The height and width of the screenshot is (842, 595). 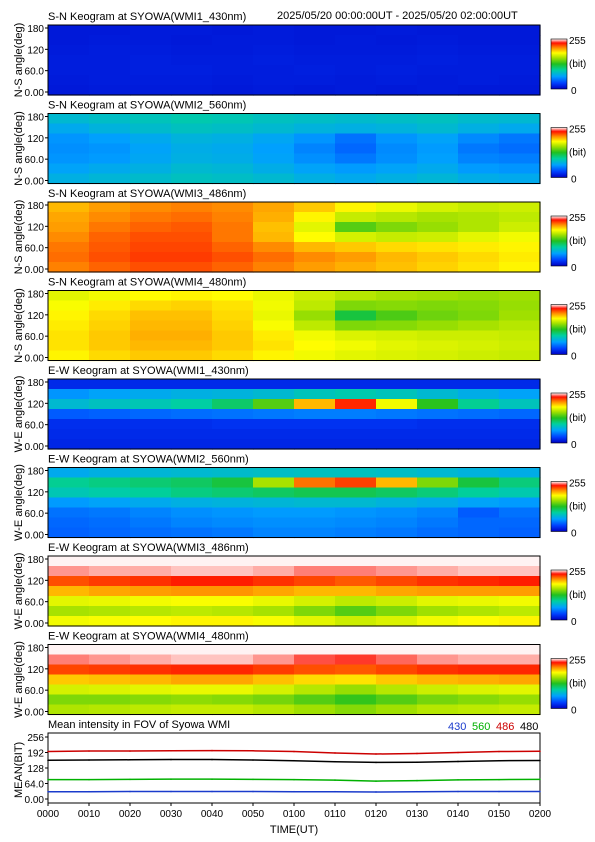 What do you see at coordinates (294, 830) in the screenshot?
I see `mean-xlabel: TIME(UT)` at bounding box center [294, 830].